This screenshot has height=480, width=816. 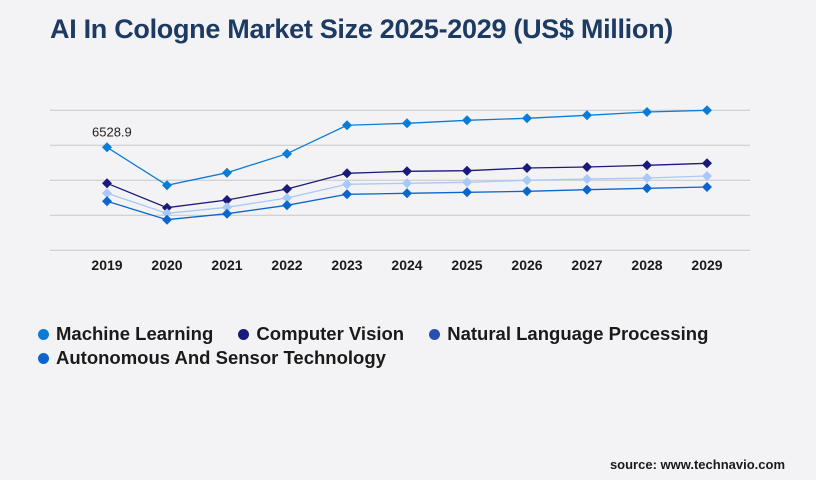 I want to click on x-tick-label: 2028, so click(x=646, y=265).